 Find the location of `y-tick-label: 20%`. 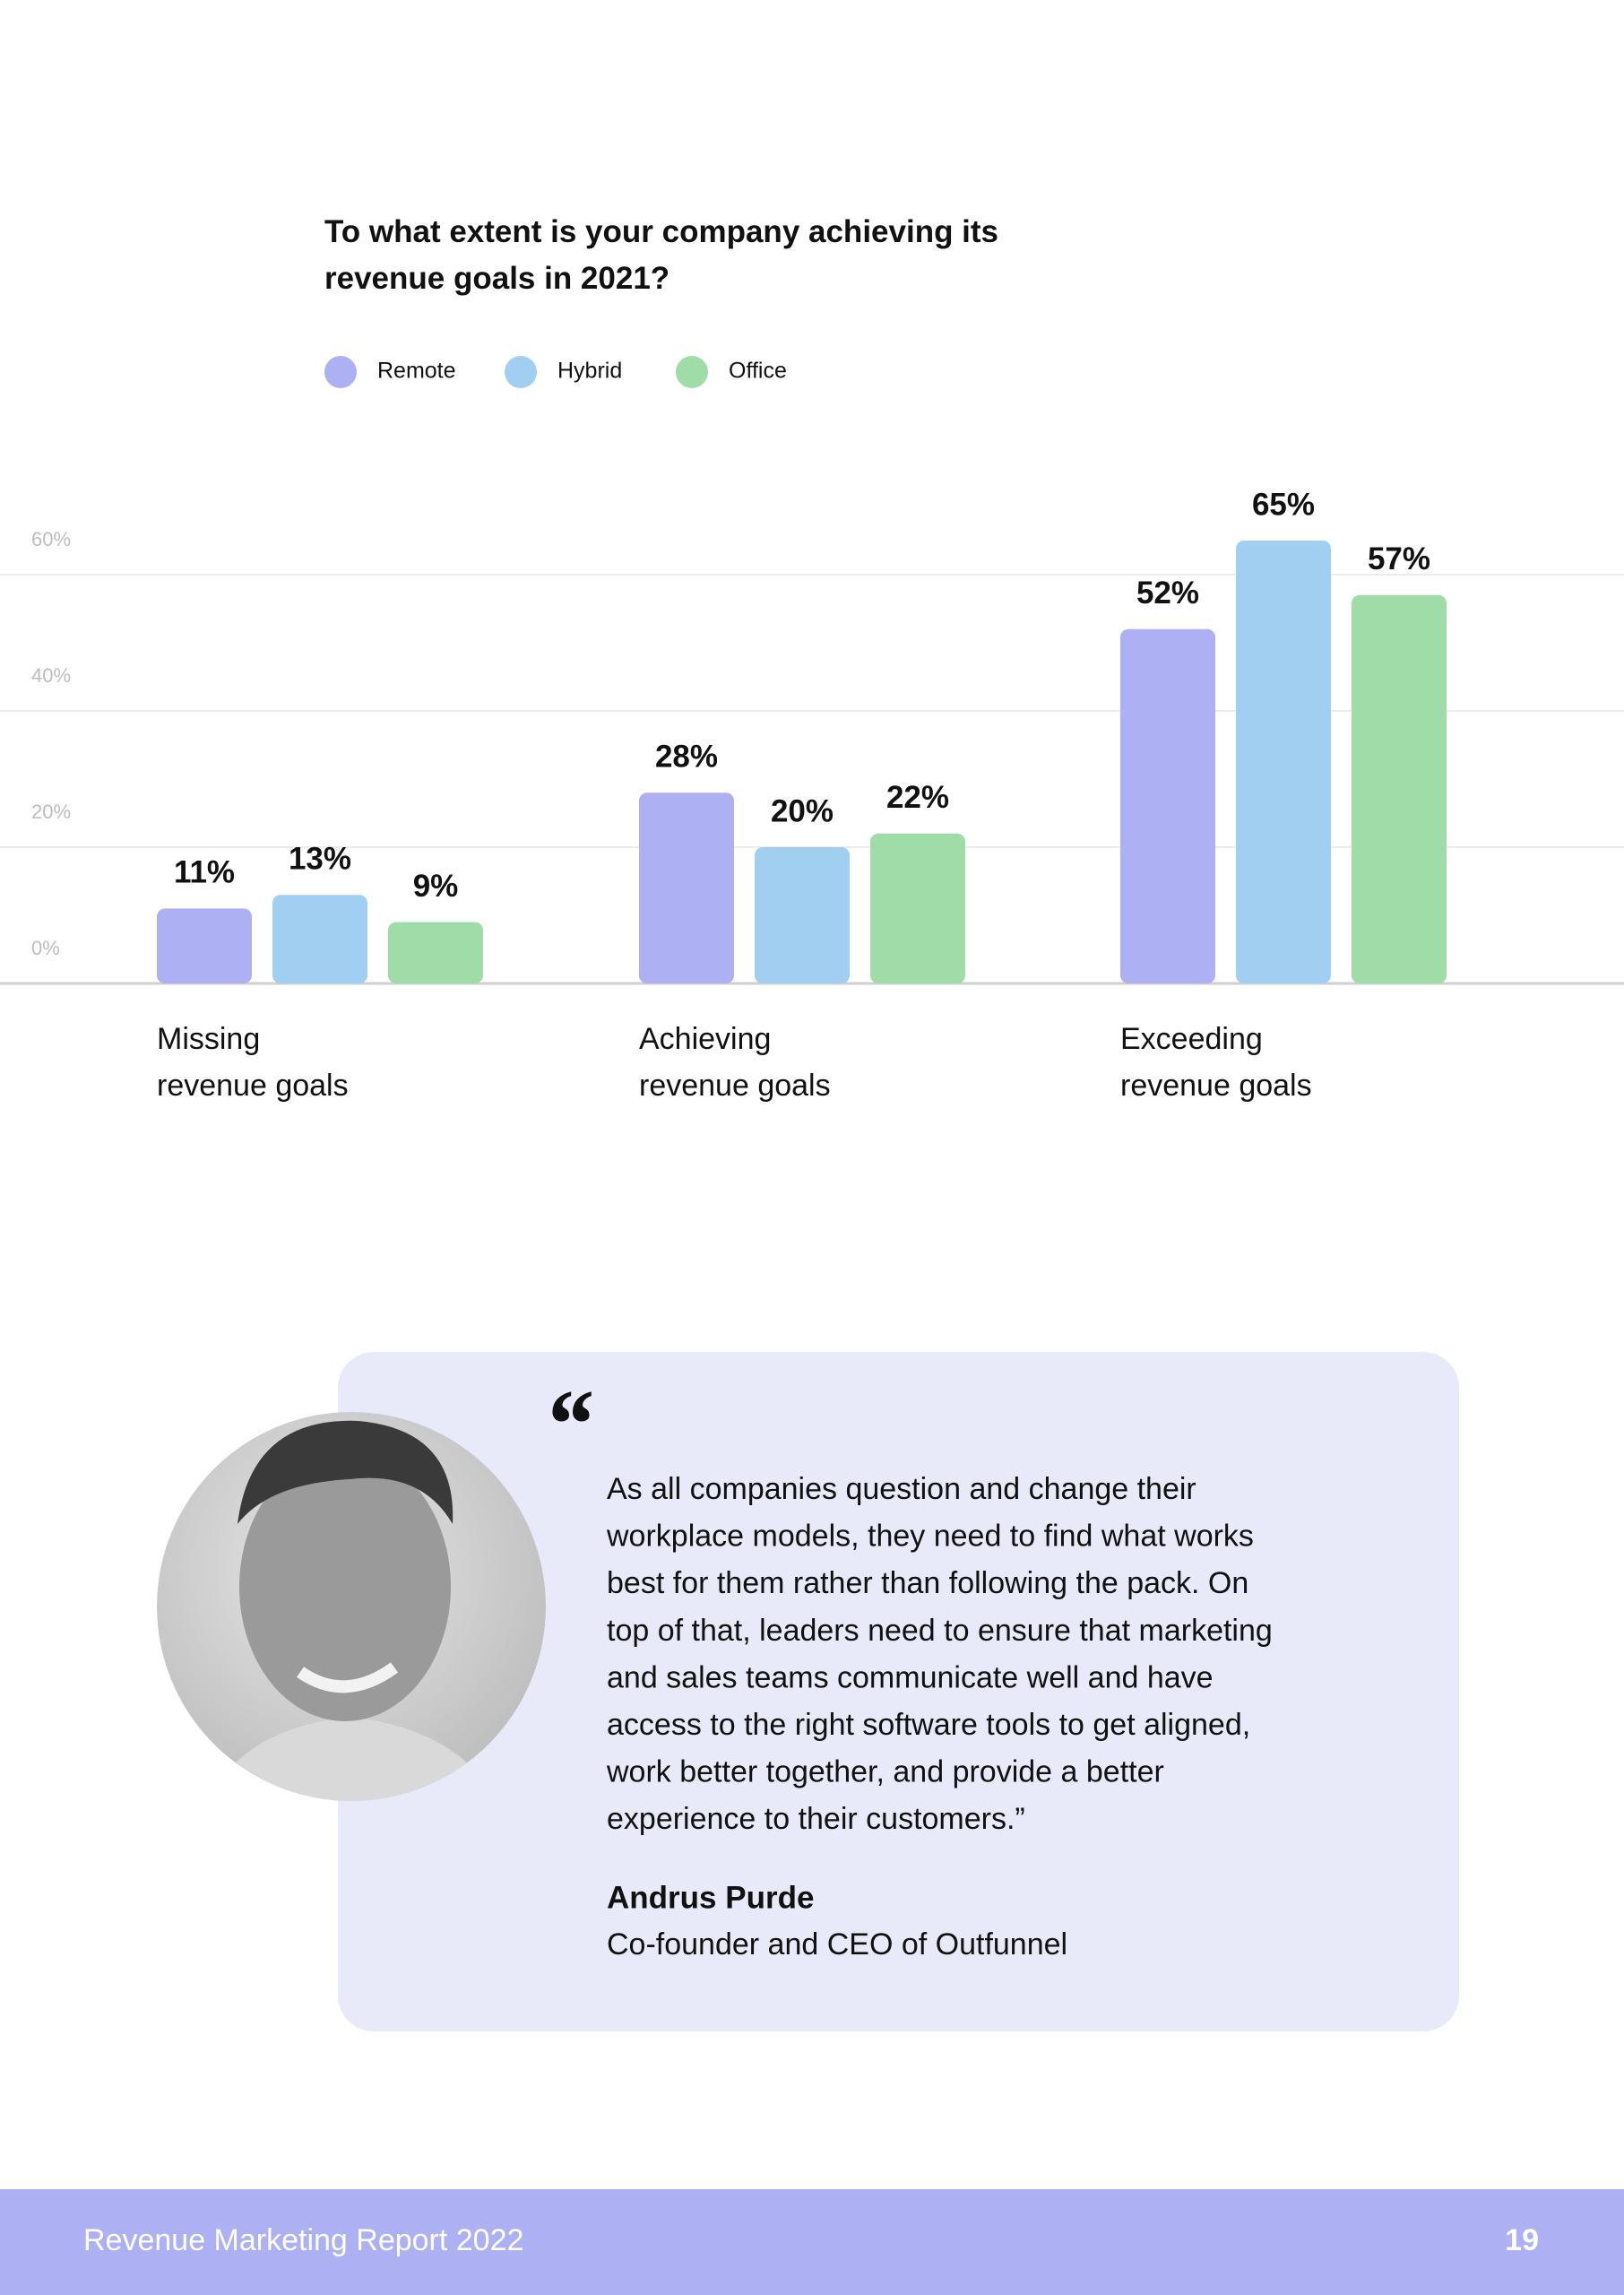

y-tick-label: 20% is located at coordinates (51, 812).